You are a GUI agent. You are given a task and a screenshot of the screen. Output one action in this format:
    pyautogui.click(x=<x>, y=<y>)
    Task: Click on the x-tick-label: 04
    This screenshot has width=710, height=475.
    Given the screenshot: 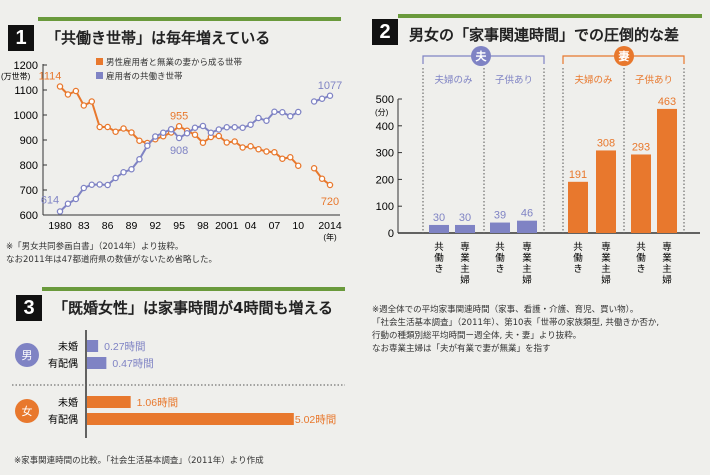 What is the action you would take?
    pyautogui.click(x=251, y=226)
    